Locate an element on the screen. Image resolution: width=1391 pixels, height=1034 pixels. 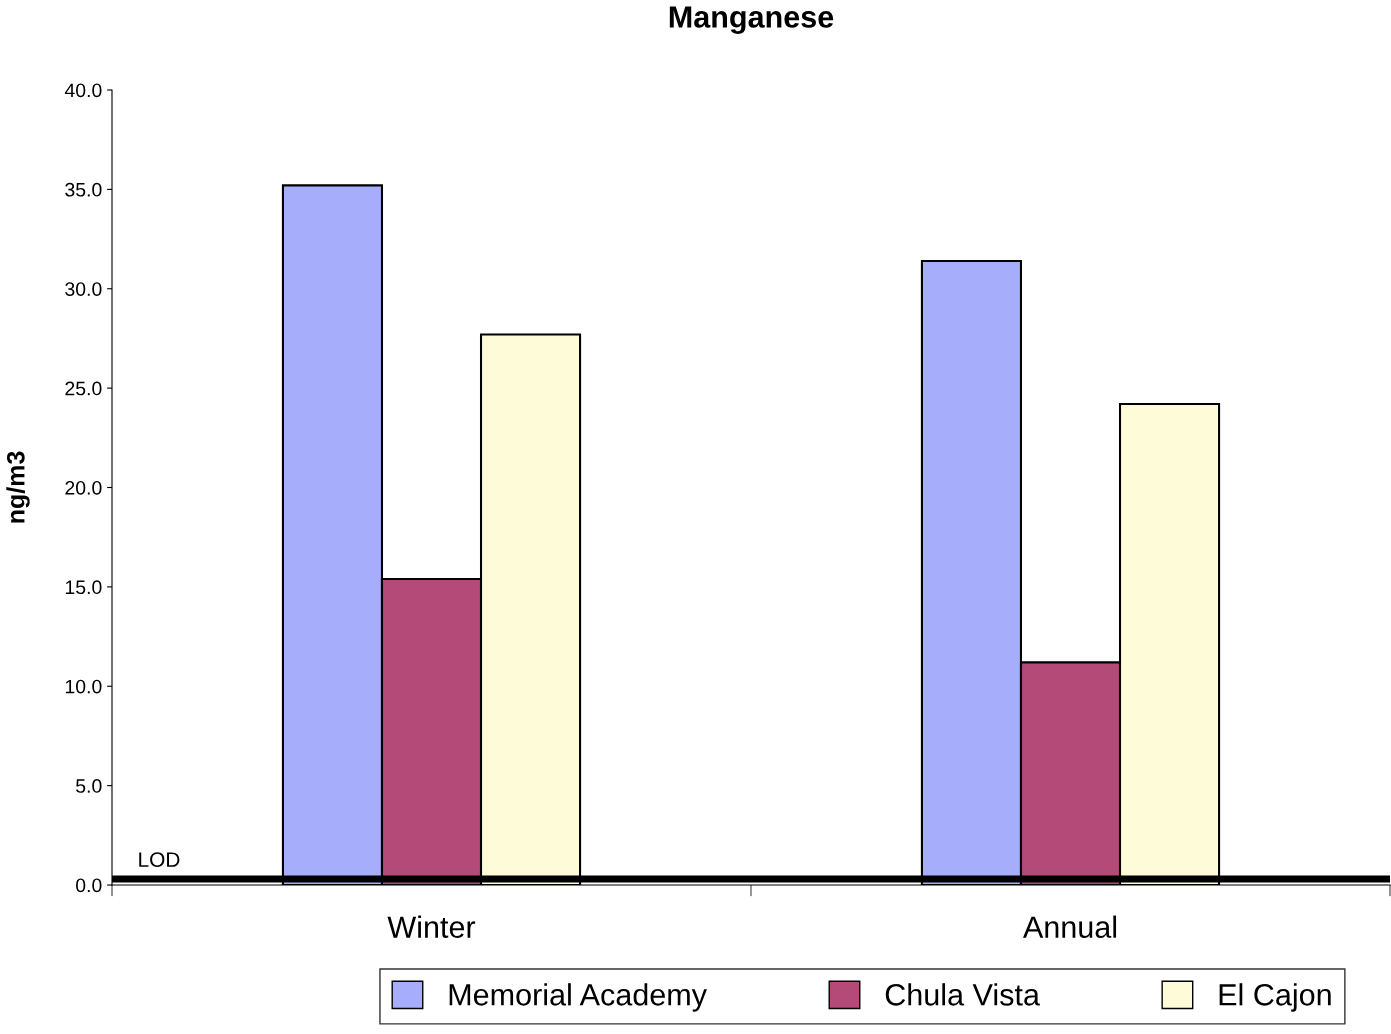
y-tick-label: 10.0 is located at coordinates (83, 686).